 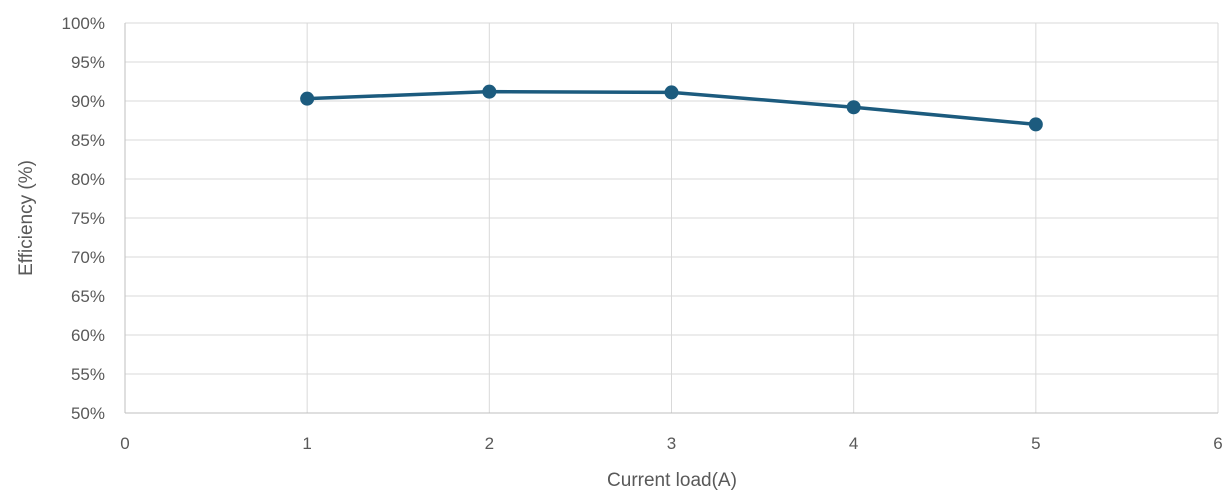 I want to click on x-tick-label: 6, so click(x=1217, y=443).